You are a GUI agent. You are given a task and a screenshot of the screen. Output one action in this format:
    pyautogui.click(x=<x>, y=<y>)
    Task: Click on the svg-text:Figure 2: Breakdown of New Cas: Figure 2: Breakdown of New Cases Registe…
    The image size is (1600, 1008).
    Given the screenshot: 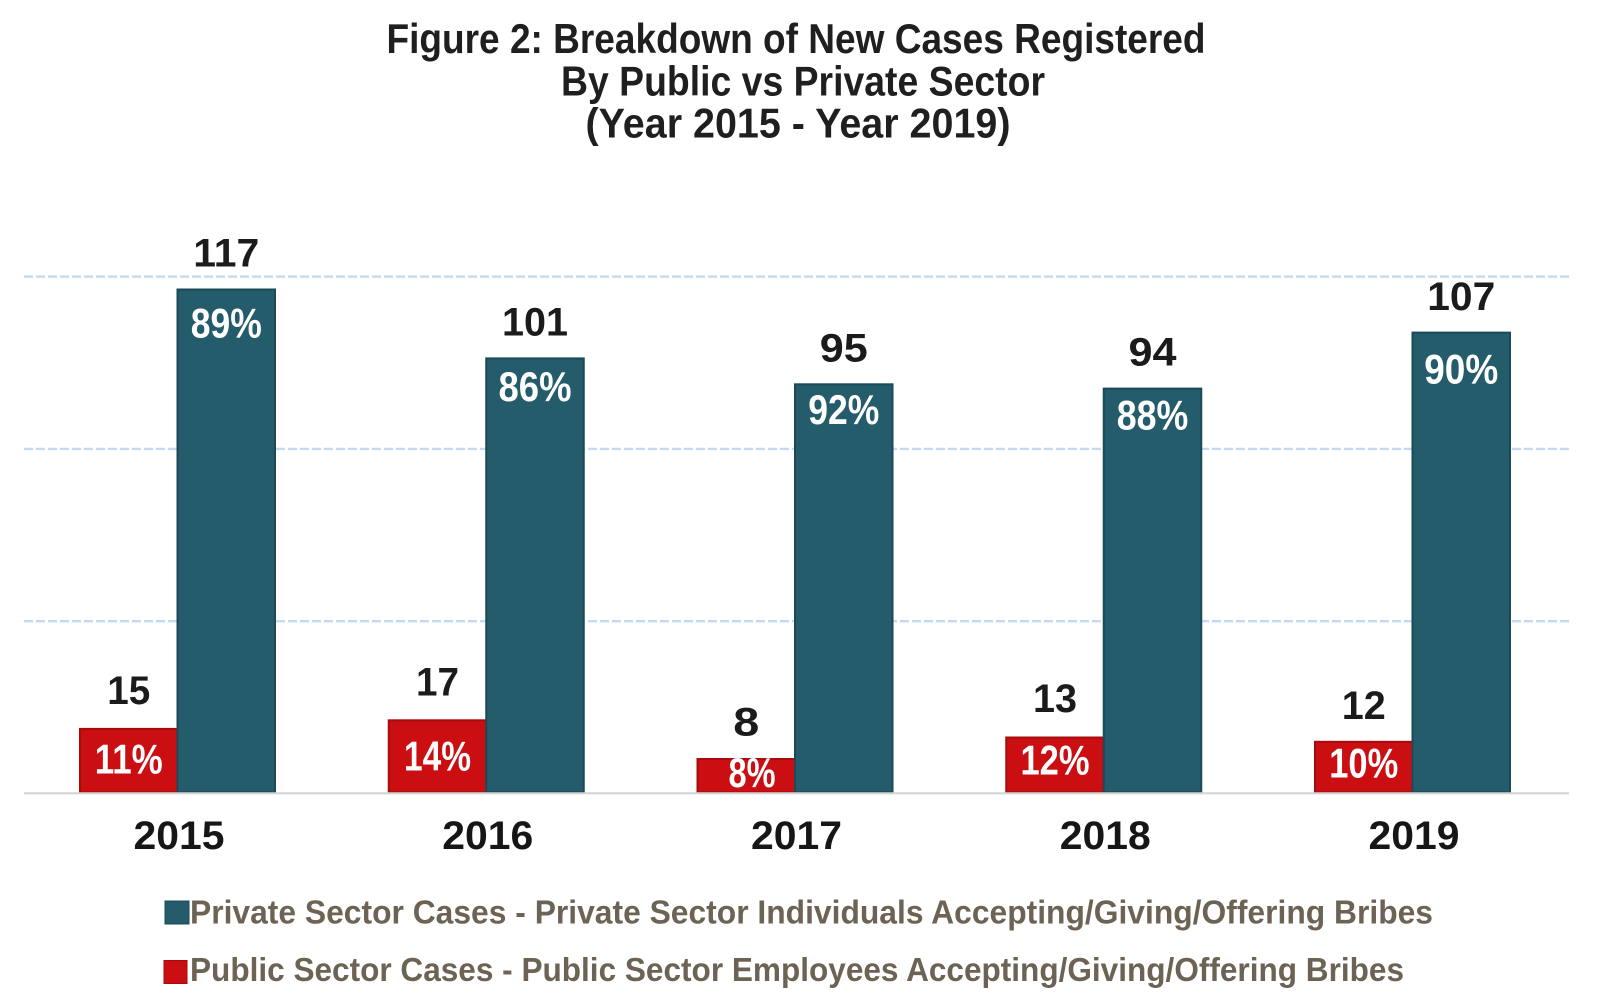 What is the action you would take?
    pyautogui.click(x=796, y=38)
    